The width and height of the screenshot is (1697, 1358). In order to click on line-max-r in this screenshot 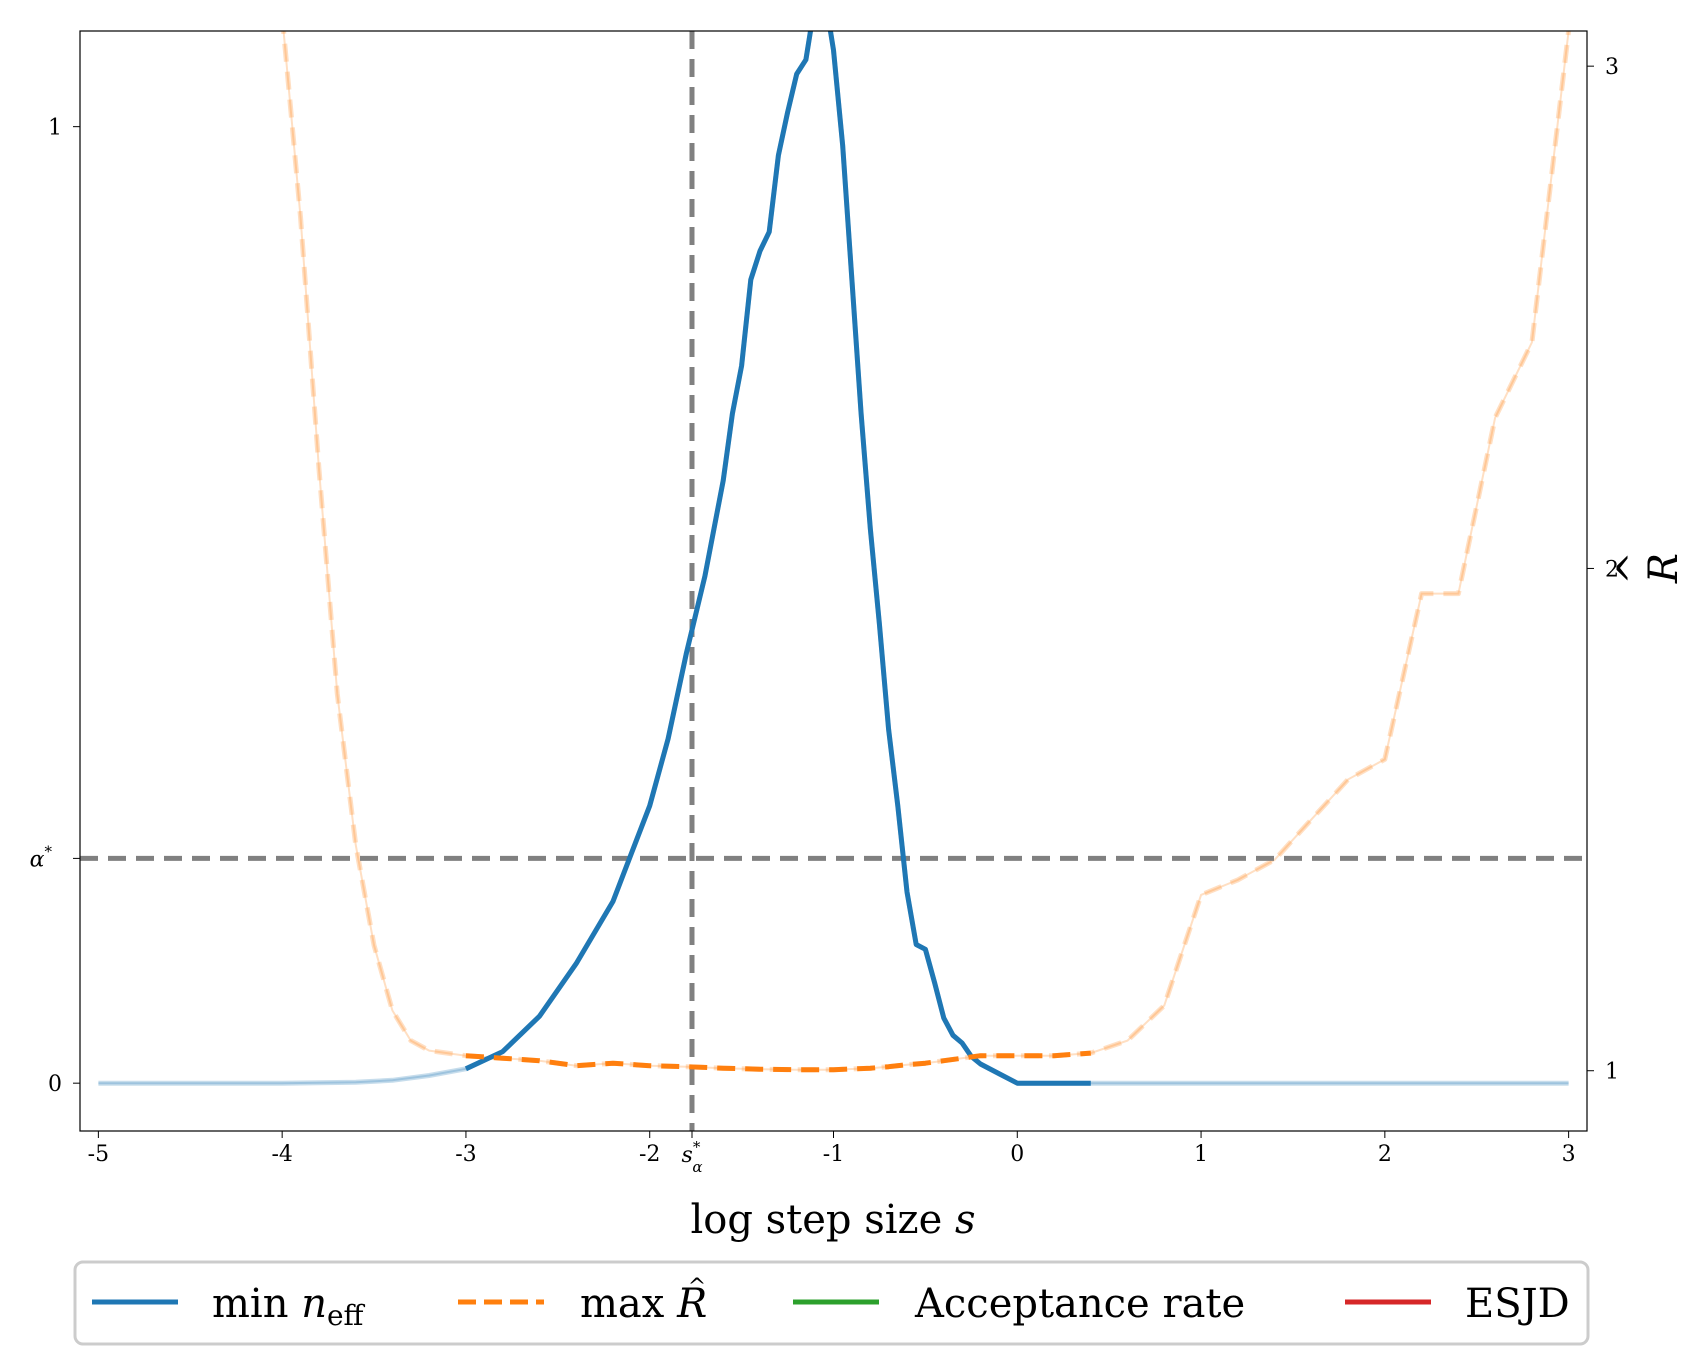, I will do `click(778, 1061)`.